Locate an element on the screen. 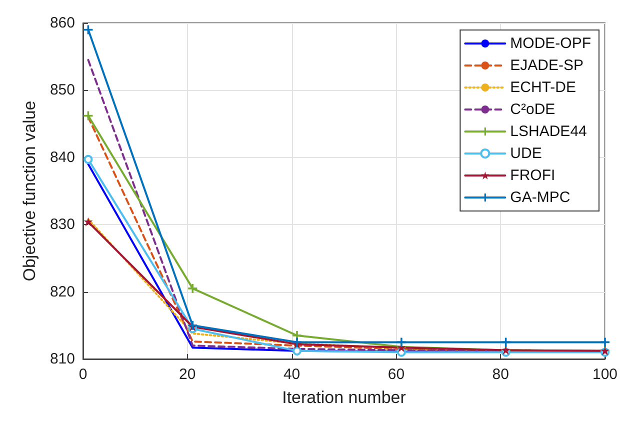 The height and width of the screenshot is (425, 631). y-tick-label: 860 is located at coordinates (62, 23).